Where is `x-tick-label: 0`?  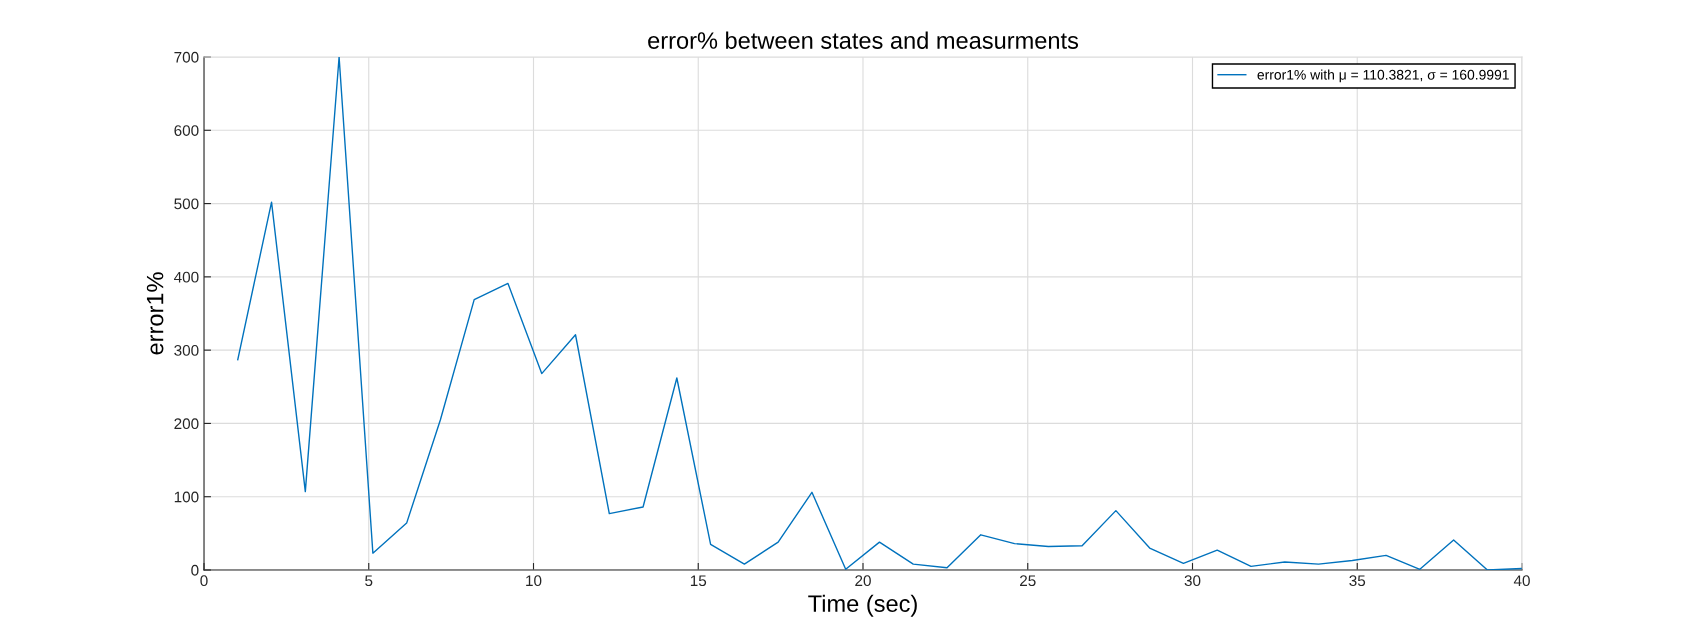 x-tick-label: 0 is located at coordinates (204, 581).